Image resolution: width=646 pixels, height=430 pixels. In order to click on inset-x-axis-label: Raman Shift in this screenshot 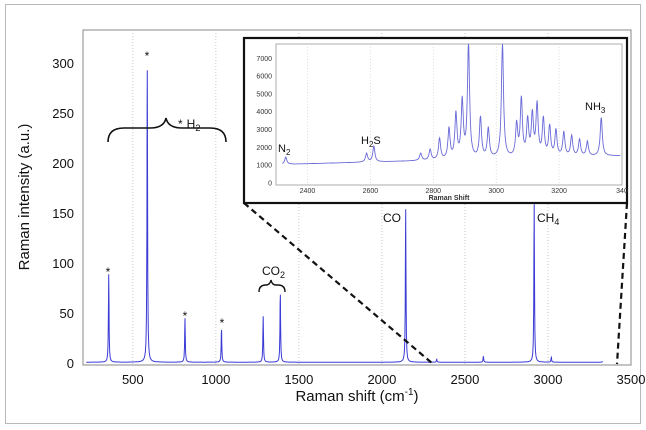, I will do `click(450, 198)`.